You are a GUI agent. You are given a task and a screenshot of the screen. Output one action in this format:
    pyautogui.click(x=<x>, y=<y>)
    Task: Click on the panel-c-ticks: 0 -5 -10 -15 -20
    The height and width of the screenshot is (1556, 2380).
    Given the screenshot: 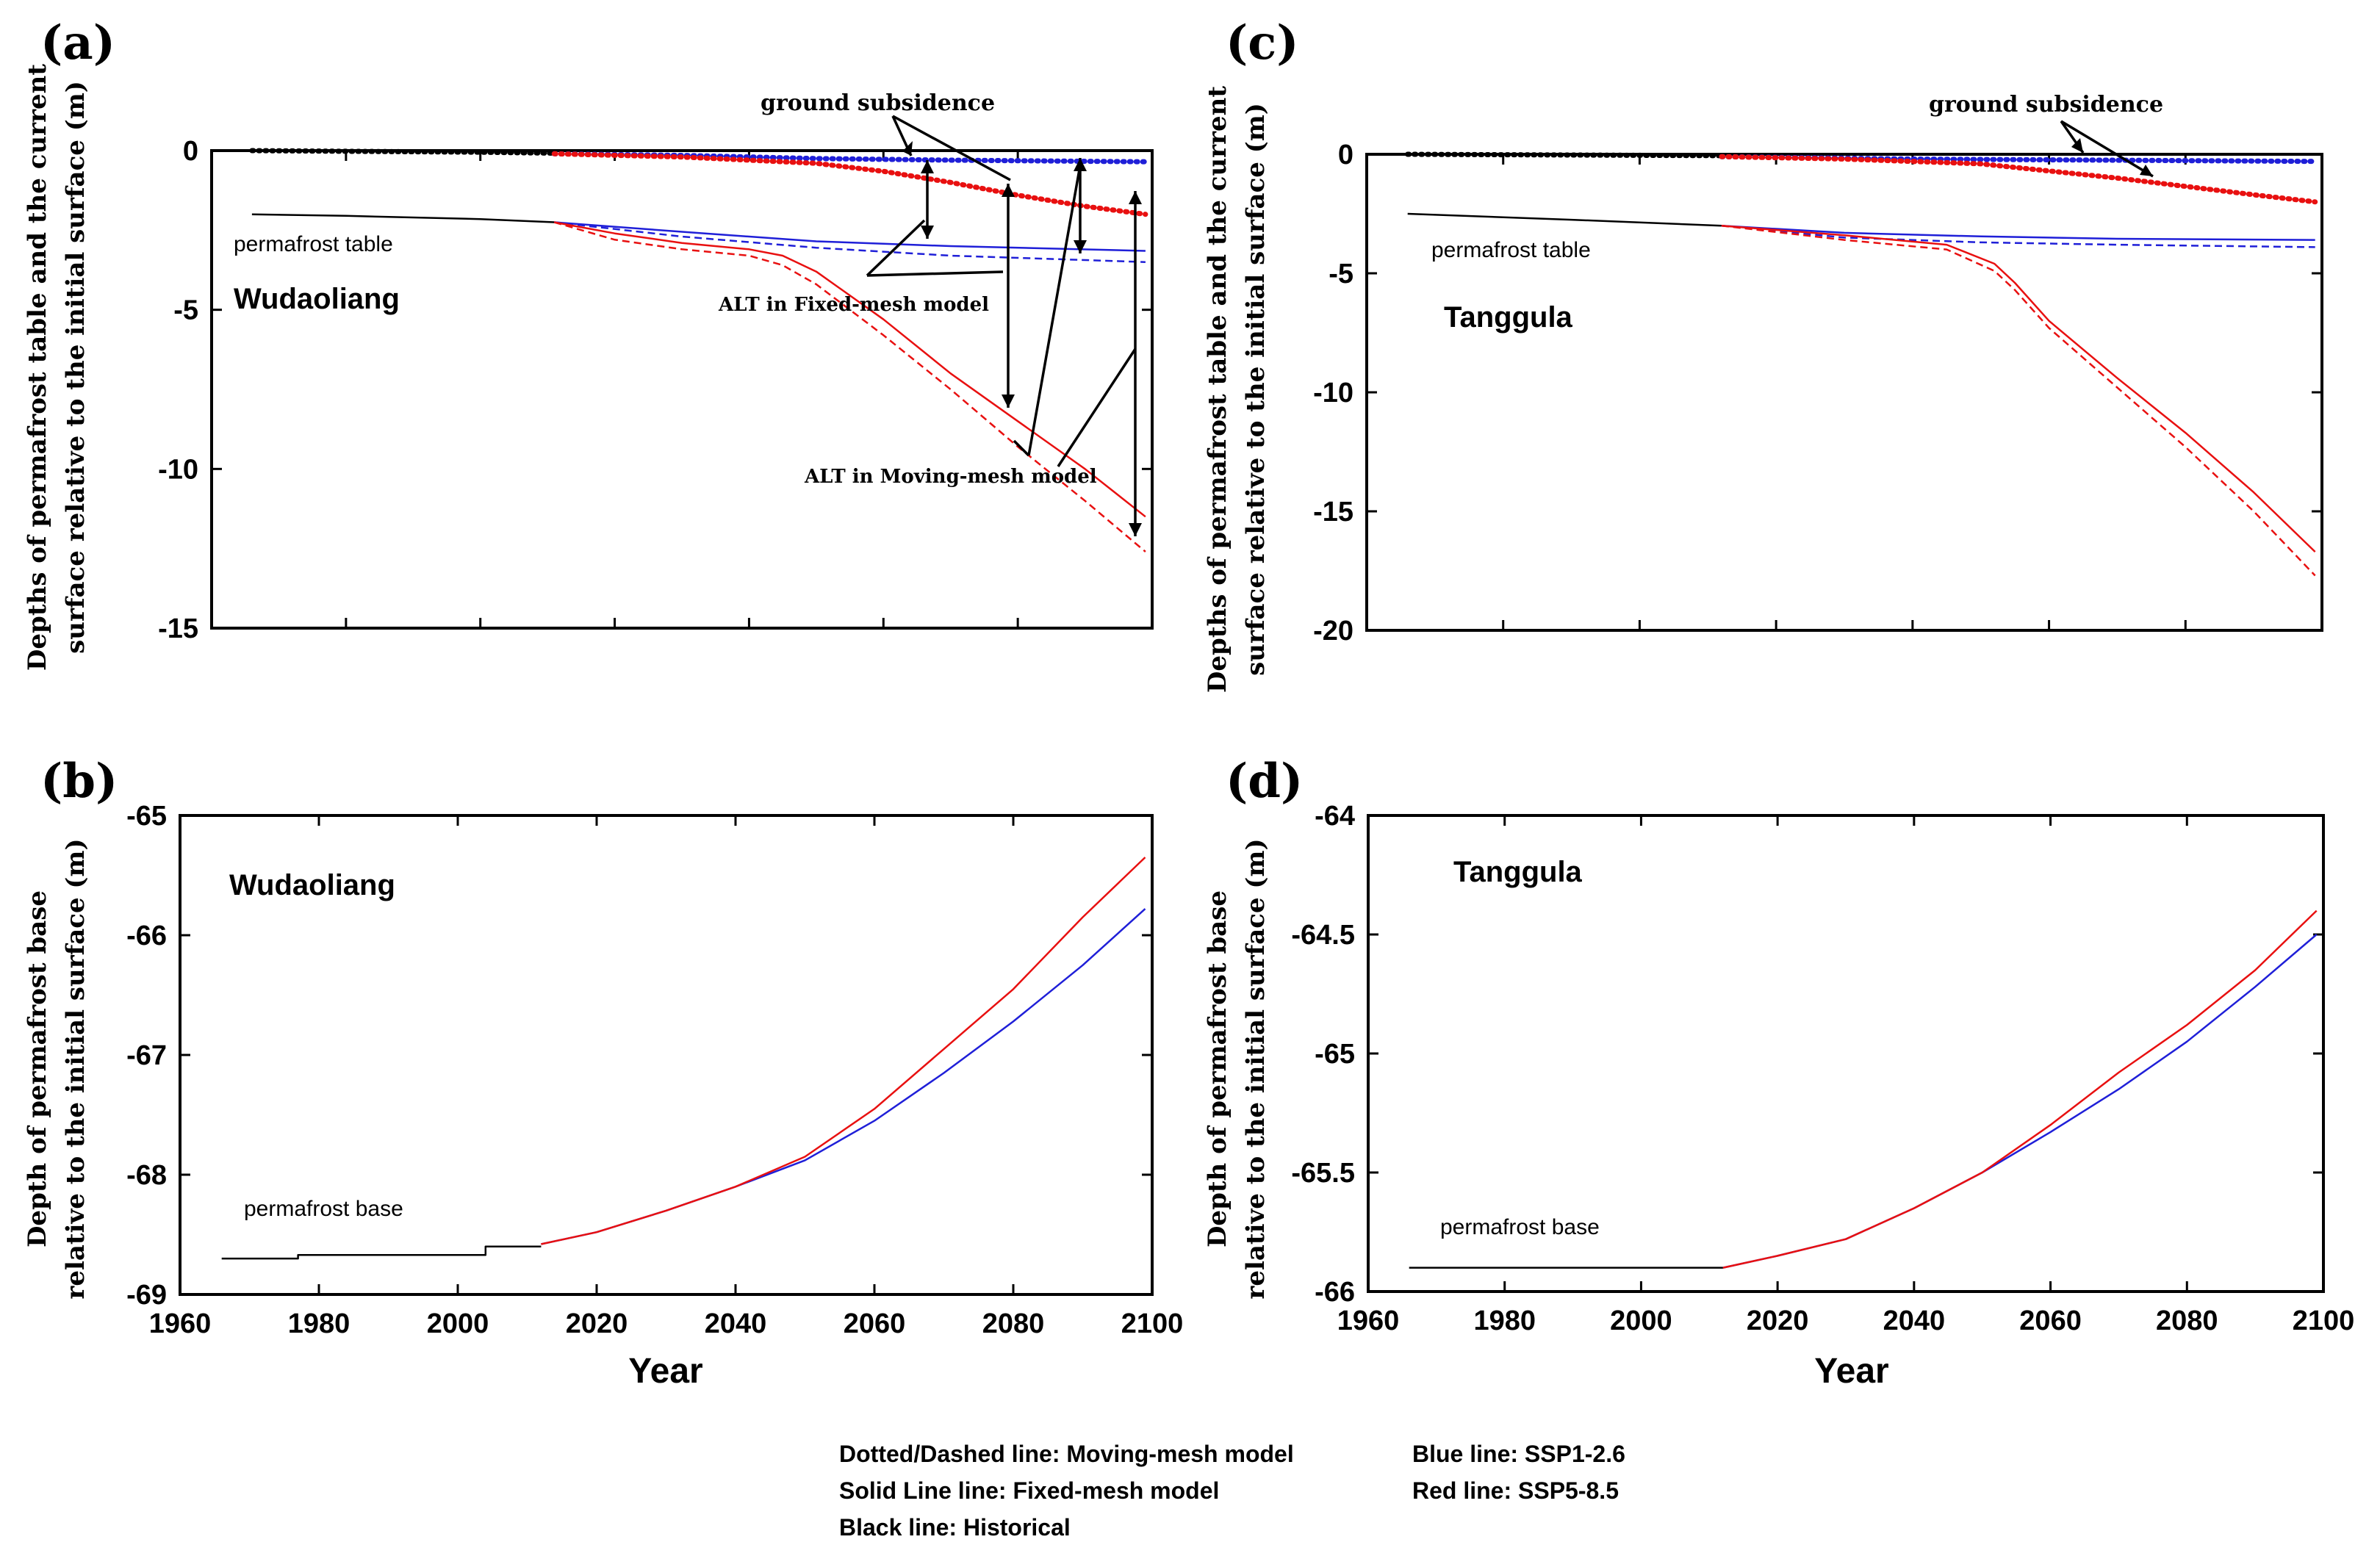 What is the action you would take?
    pyautogui.click(x=1818, y=393)
    